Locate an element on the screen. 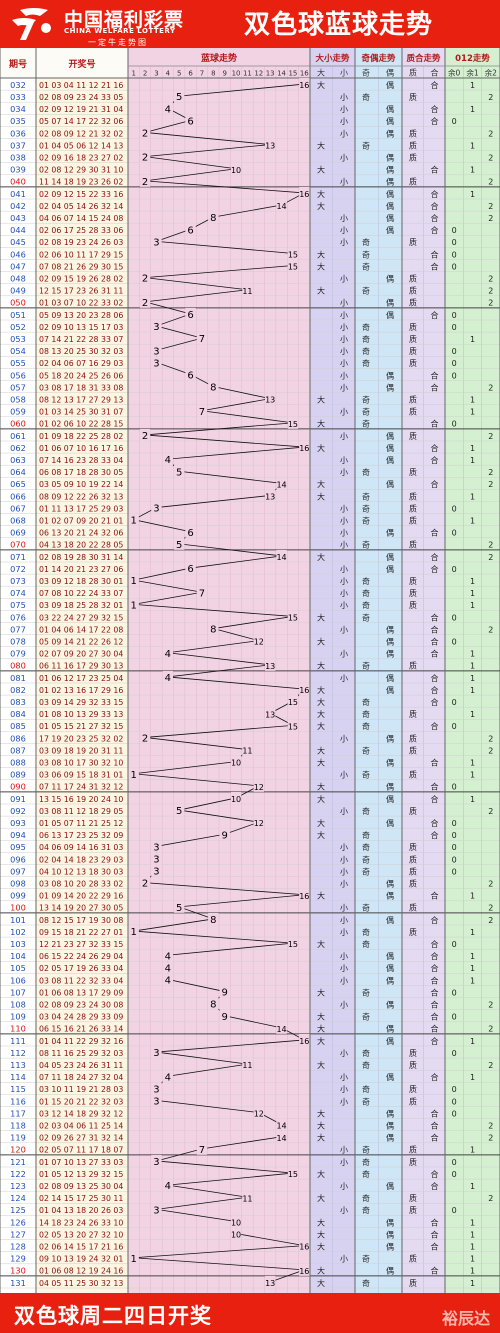  issue-number: 102 is located at coordinates (18, 932).